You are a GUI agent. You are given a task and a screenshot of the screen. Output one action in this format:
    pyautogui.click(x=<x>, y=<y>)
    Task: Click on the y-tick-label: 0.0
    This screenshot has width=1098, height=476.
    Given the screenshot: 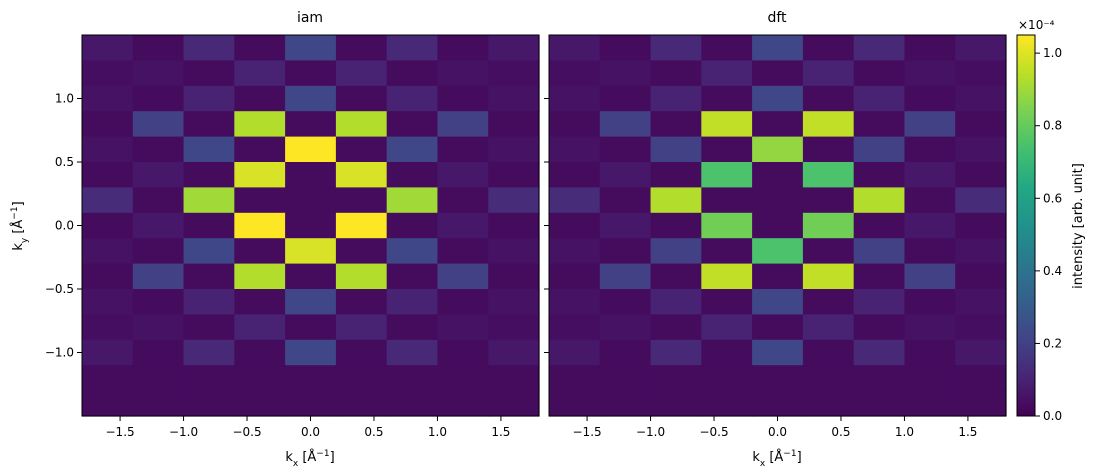 What is the action you would take?
    pyautogui.click(x=64, y=226)
    